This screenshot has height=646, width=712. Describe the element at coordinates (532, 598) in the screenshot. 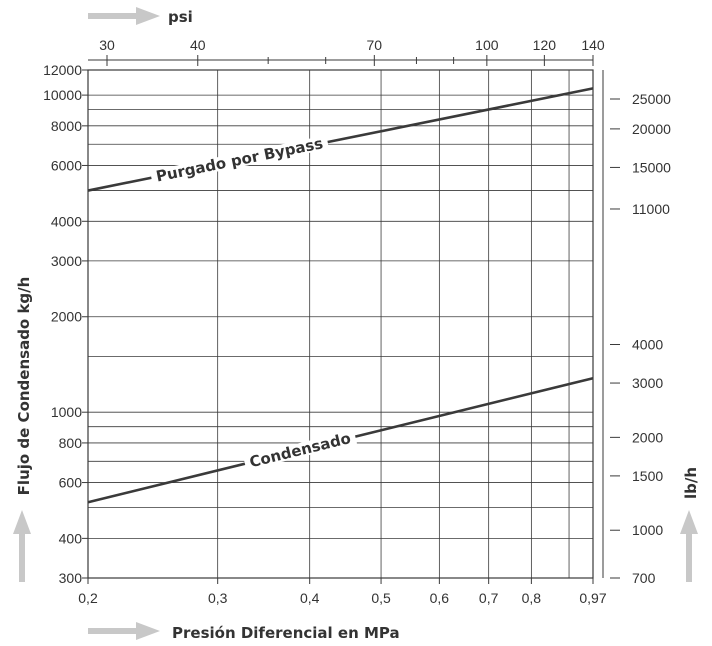

I see `x-tick-label: 0,8` at that location.